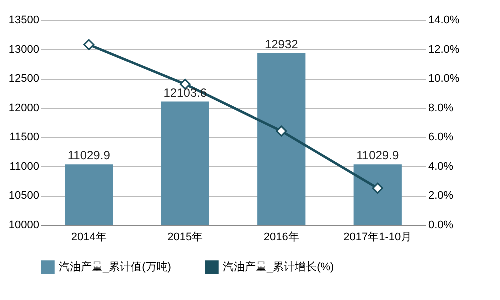  What do you see at coordinates (24, 50) in the screenshot?
I see `y-tick-label: 13000` at bounding box center [24, 50].